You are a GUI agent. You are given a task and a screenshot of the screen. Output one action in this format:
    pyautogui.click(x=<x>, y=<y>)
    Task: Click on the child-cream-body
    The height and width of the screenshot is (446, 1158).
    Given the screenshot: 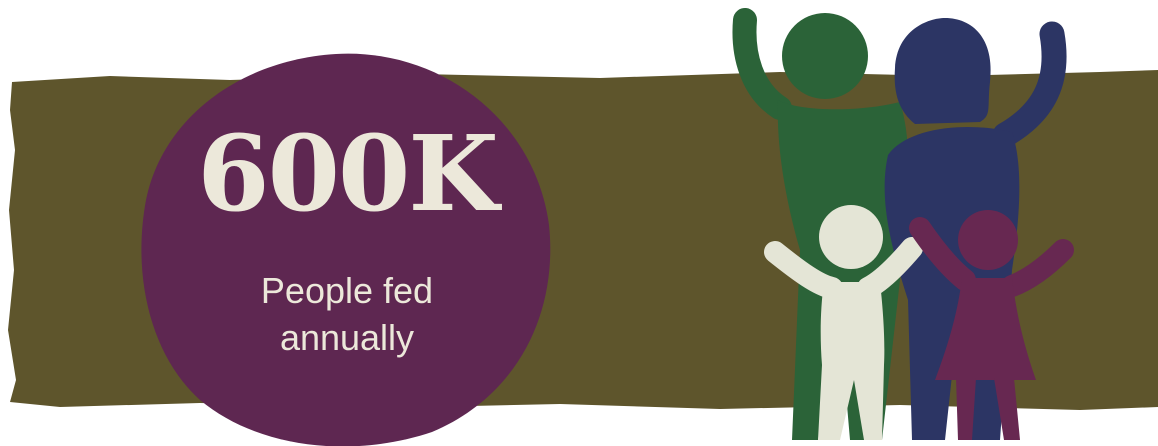 What is the action you would take?
    pyautogui.click(x=851, y=361)
    